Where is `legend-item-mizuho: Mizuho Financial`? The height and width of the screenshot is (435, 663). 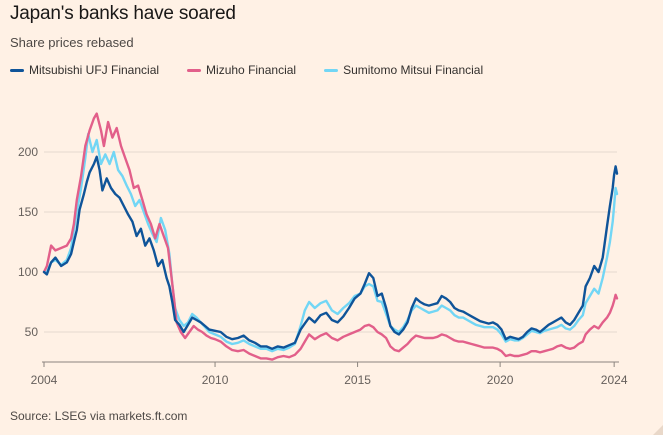
legend-item-mizuho: Mizuho Financial is located at coordinates (241, 70).